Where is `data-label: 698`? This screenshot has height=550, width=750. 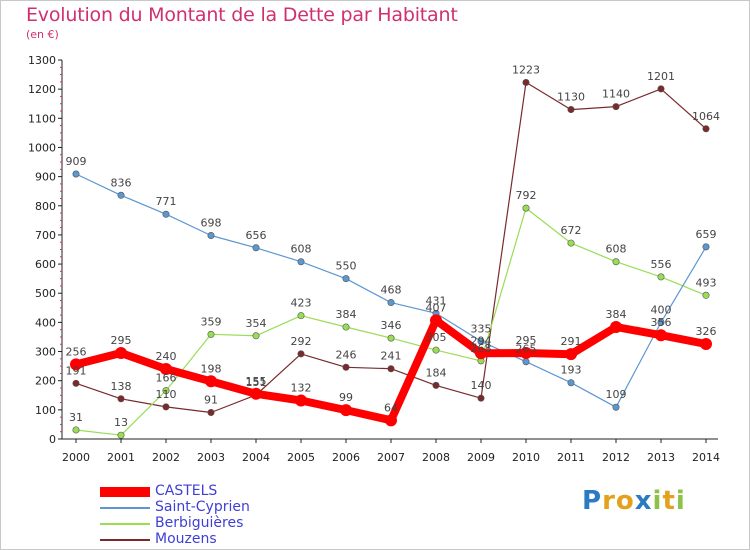
data-label: 698 is located at coordinates (211, 223).